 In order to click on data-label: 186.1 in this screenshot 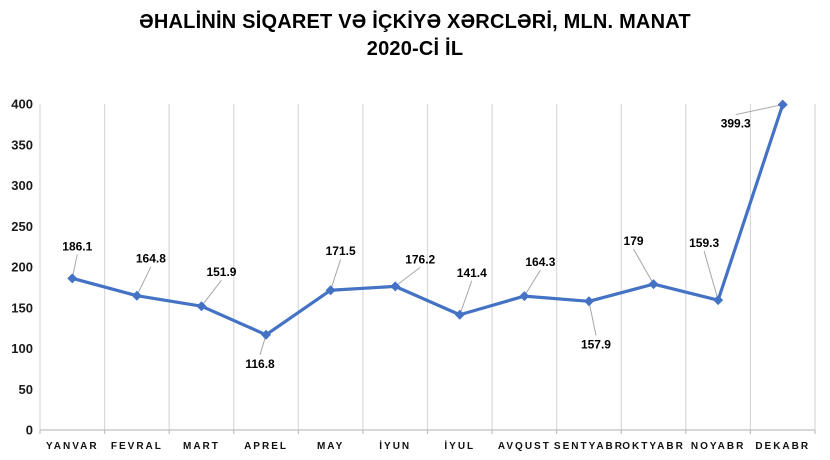, I will do `click(77, 246)`.